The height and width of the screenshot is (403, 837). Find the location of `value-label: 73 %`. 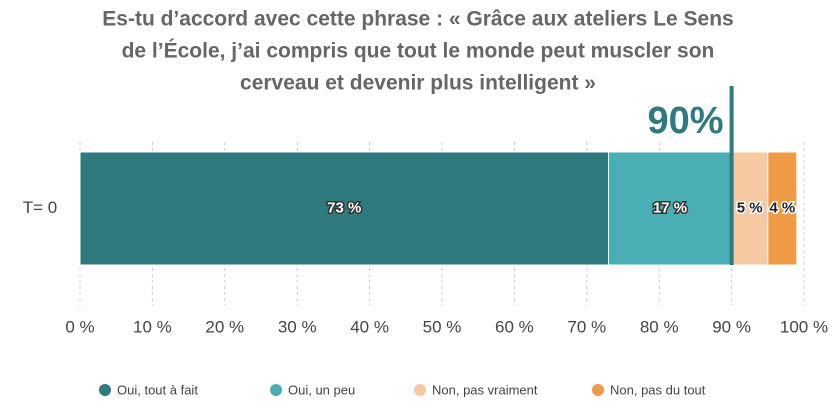

value-label: 73 % is located at coordinates (344, 207).